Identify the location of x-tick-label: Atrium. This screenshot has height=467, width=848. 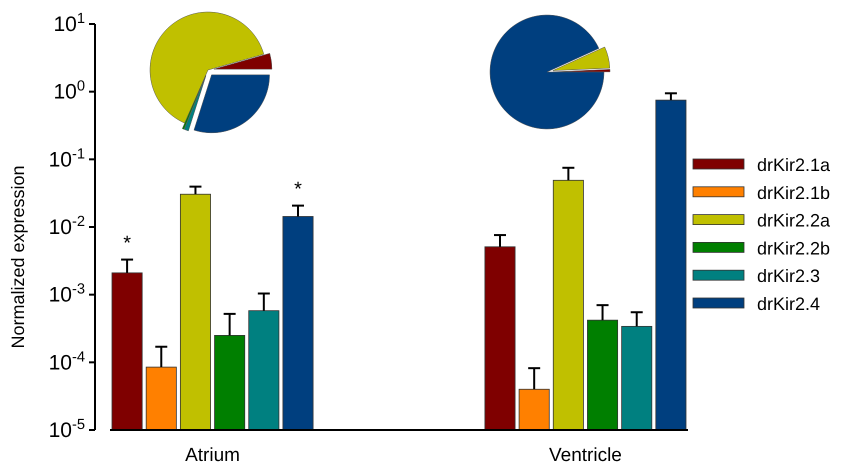
(212, 455).